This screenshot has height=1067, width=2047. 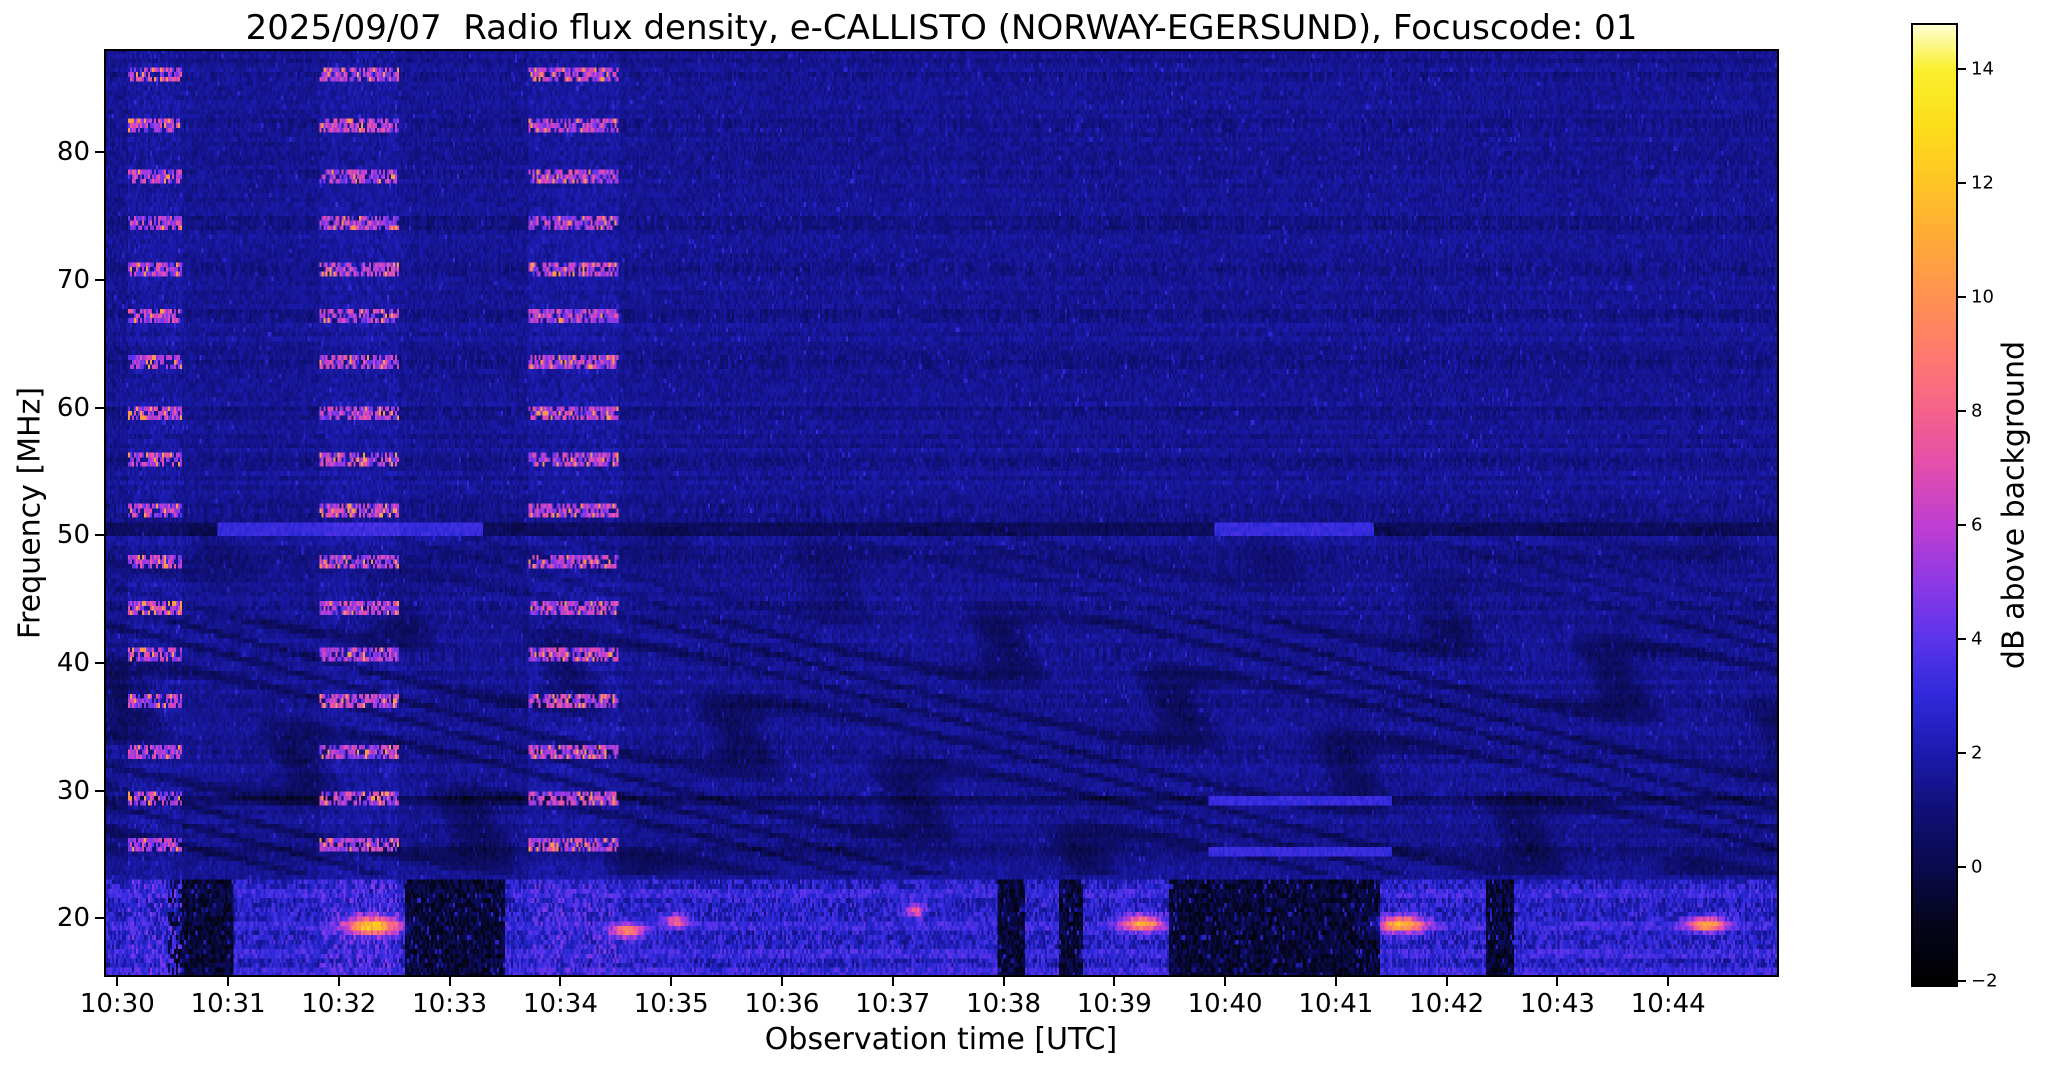 What do you see at coordinates (893, 1004) in the screenshot?
I see `x-tick-label: 10:37` at bounding box center [893, 1004].